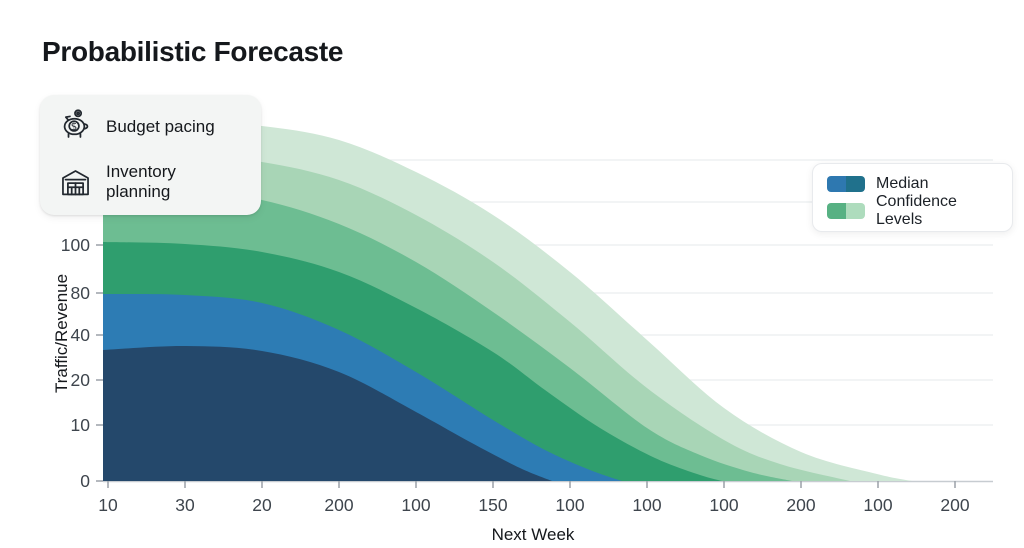  What do you see at coordinates (262, 505) in the screenshot?
I see `x-tick-label: 20` at bounding box center [262, 505].